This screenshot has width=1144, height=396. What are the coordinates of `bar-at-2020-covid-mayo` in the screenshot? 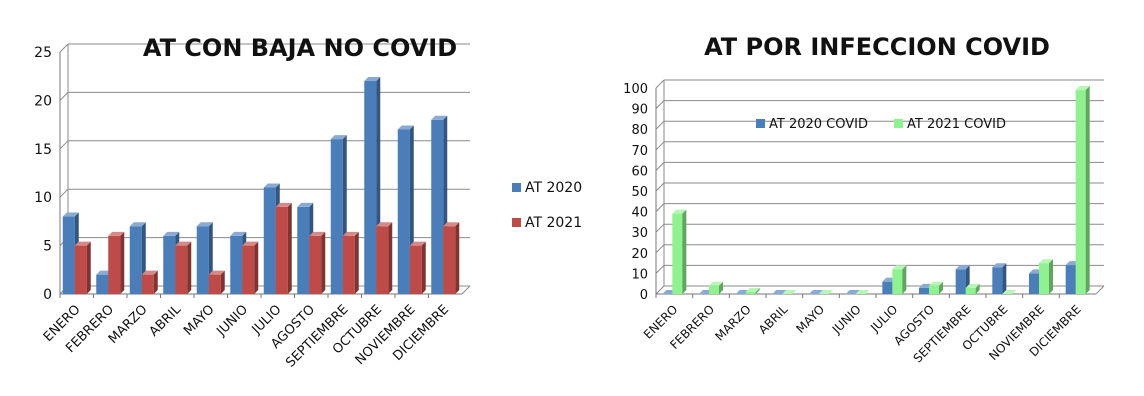 It's located at (816, 292).